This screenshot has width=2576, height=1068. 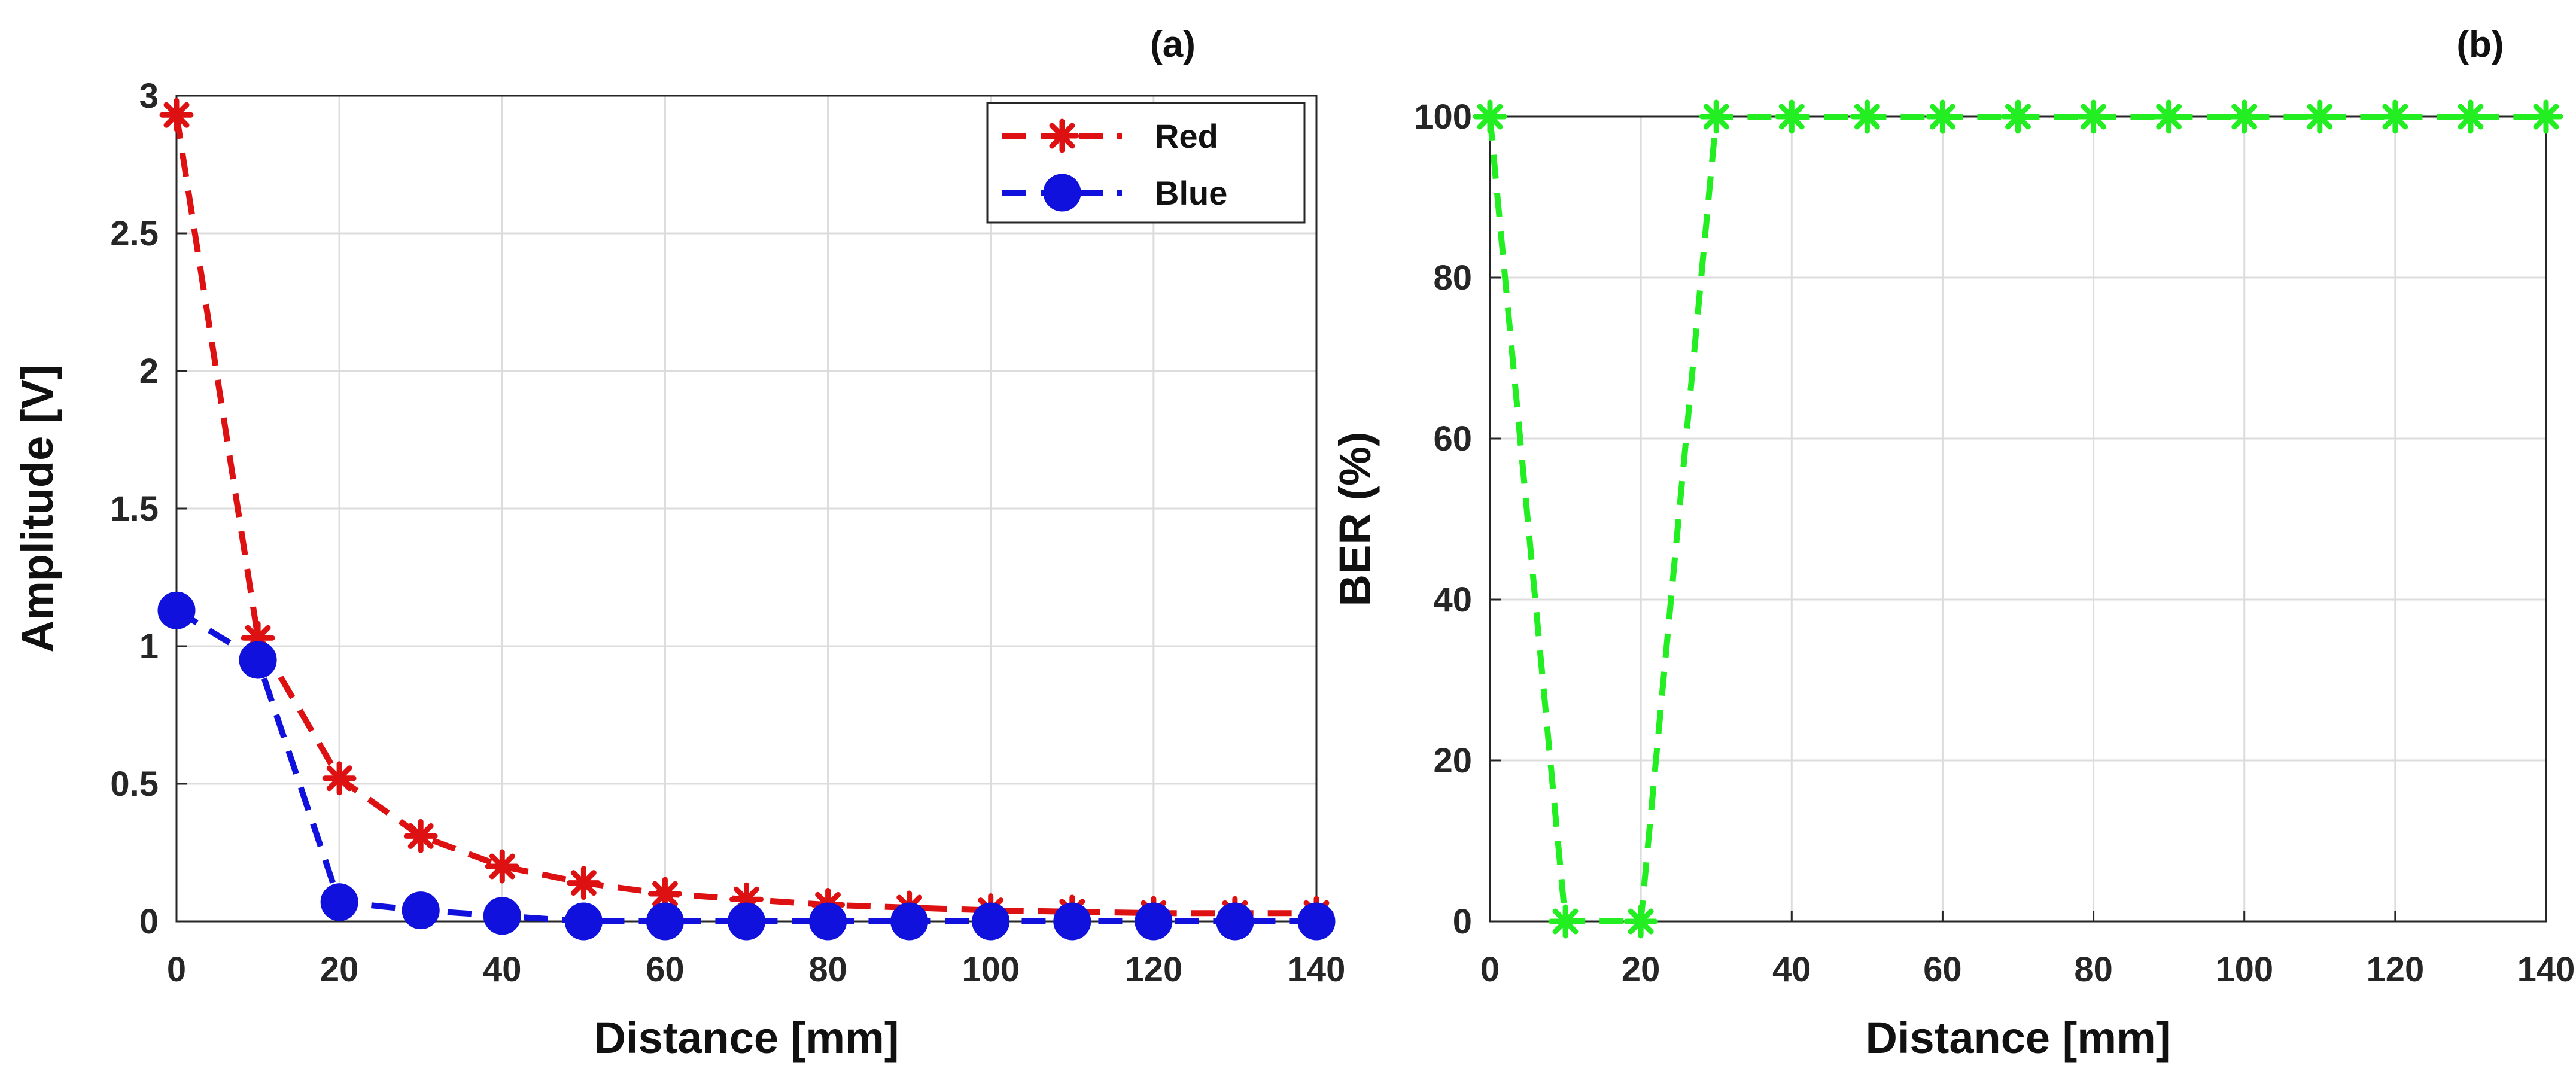 I want to click on legend-box, so click(x=1146, y=163).